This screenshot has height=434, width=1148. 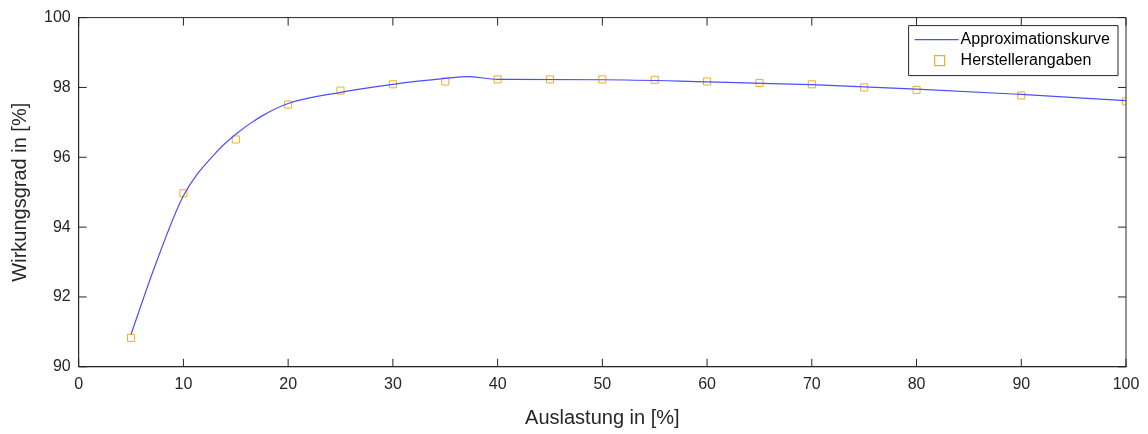 I want to click on y-axis-title: Wirkungsgrad in [%], so click(x=18, y=192).